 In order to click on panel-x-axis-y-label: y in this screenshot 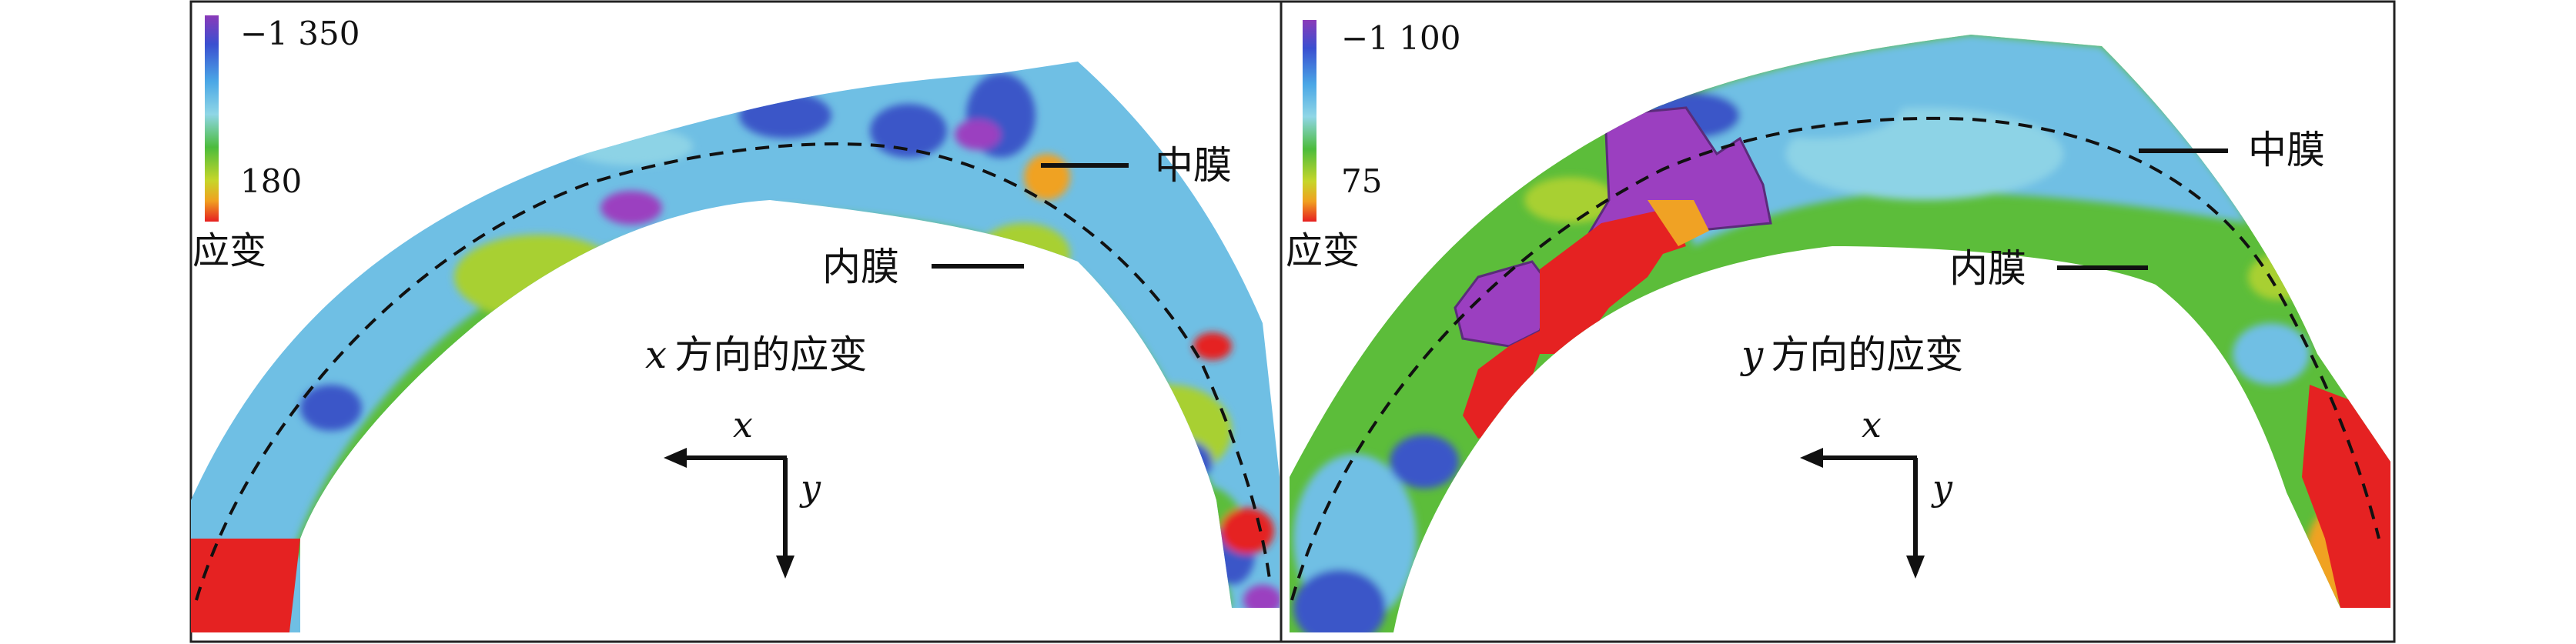, I will do `click(810, 488)`.